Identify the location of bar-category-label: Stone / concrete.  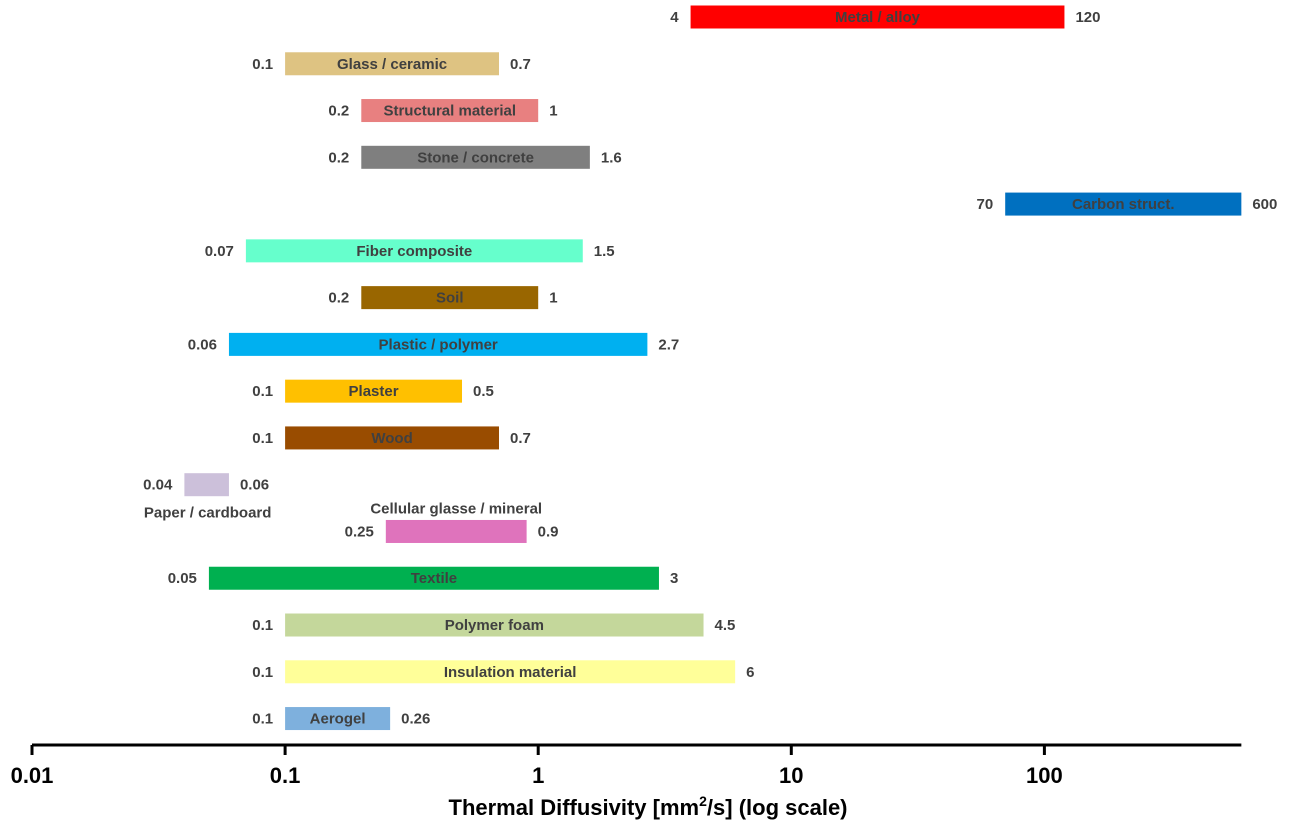
(475, 157).